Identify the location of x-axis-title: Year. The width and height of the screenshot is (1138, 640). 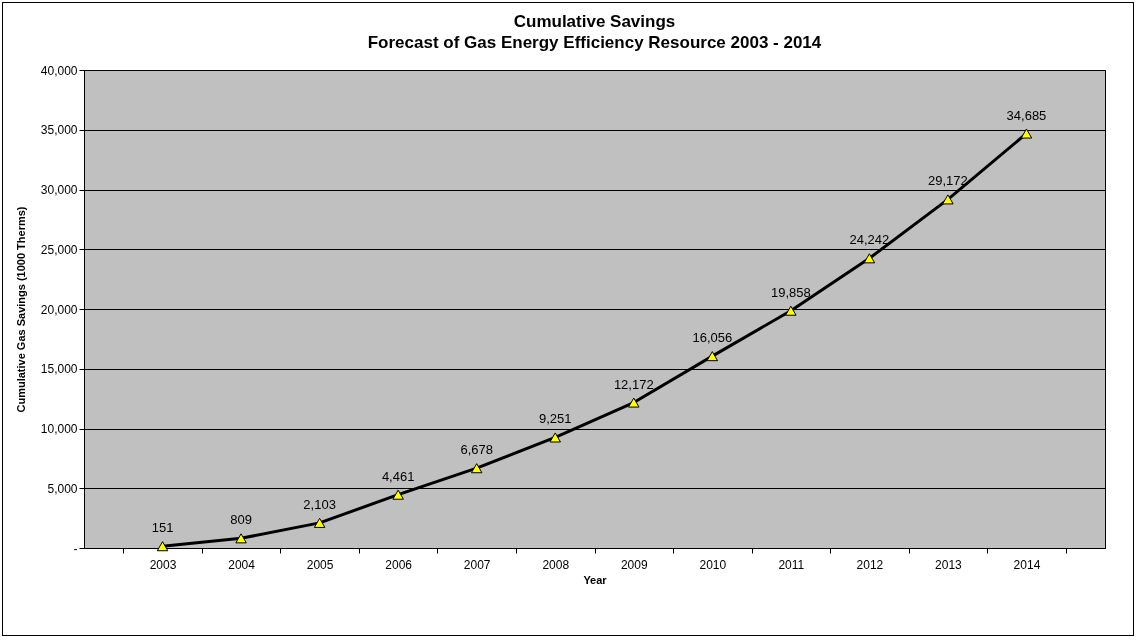
(595, 579).